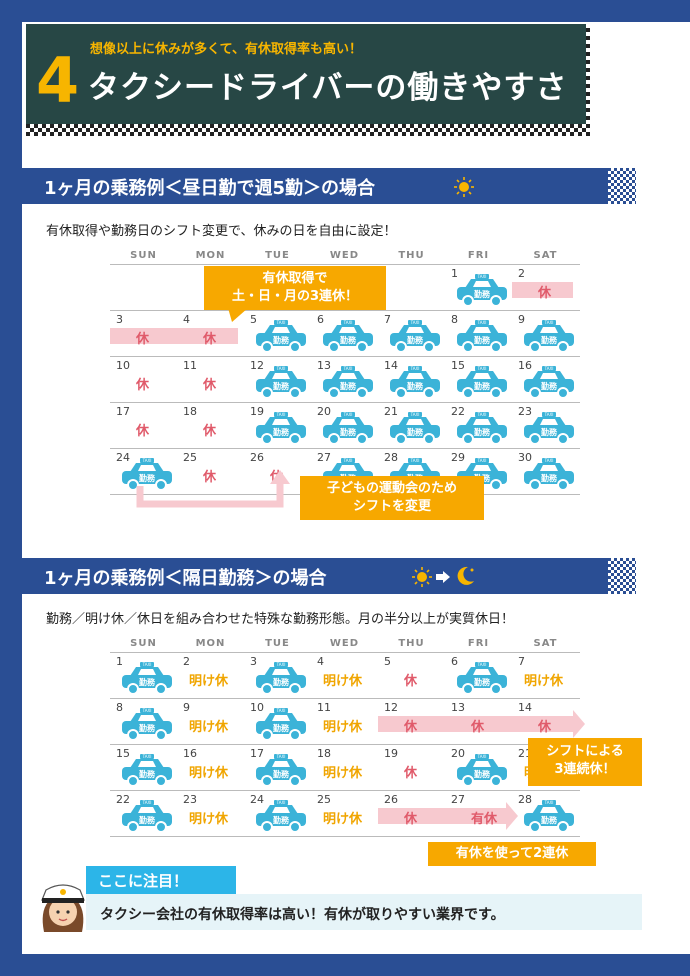  What do you see at coordinates (329, 186) in the screenshot?
I see `section1-bar: 1ヶ月の乗務例＜昼日勤で週5勤＞の場合` at bounding box center [329, 186].